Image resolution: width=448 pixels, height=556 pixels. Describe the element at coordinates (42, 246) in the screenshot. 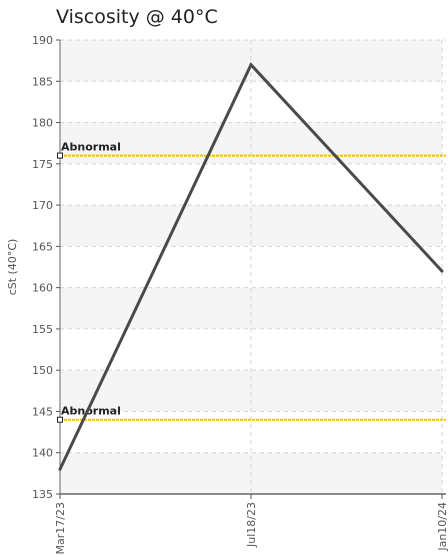

I see `y-tick-label: 165` at that location.